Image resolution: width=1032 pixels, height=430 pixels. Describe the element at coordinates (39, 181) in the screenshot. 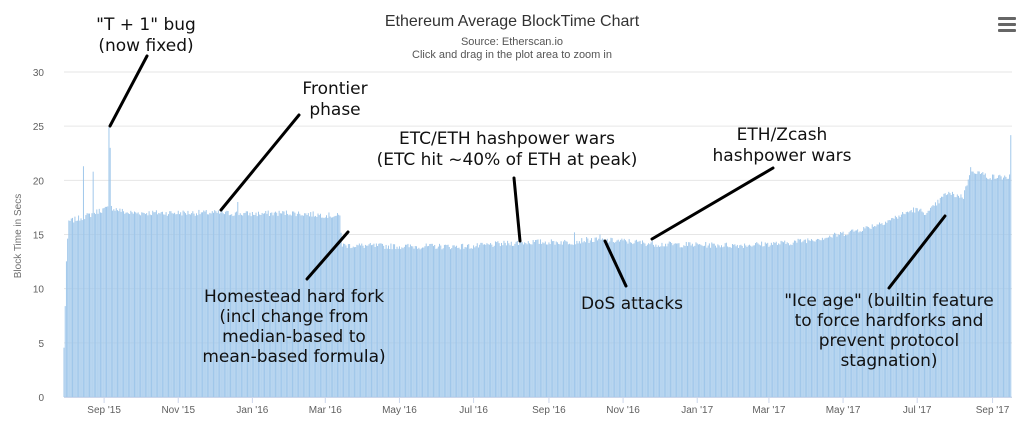

I see `y-tick-label: 20` at that location.